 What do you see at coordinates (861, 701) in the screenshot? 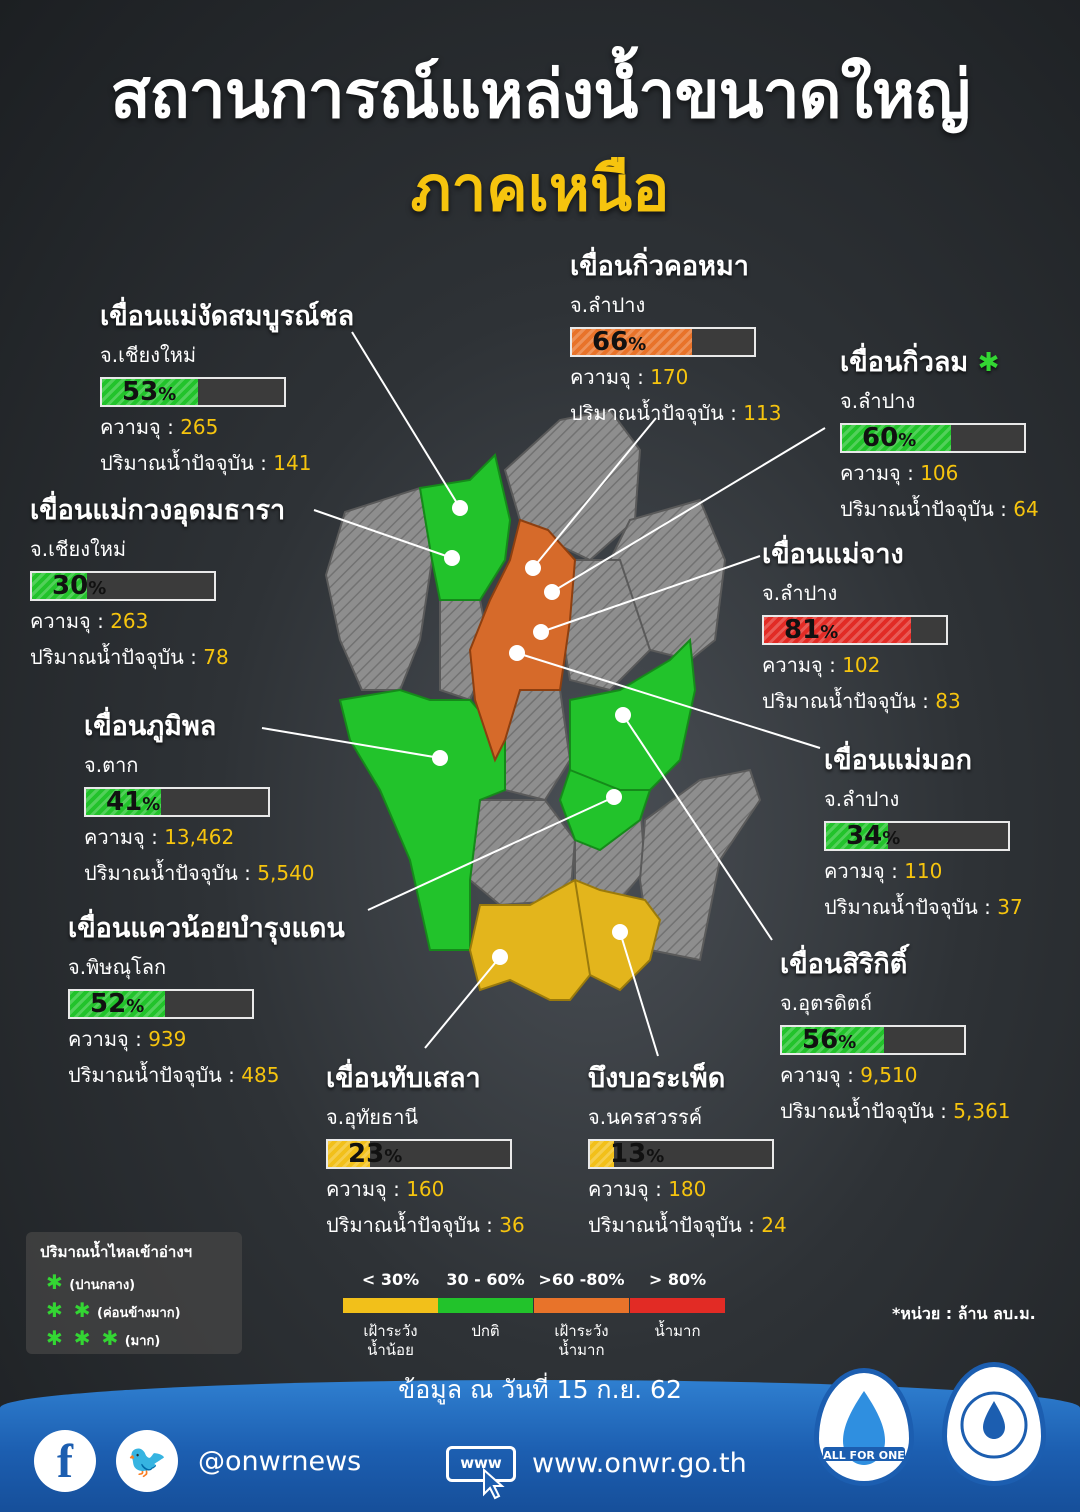
I see `dam-current-volume: ปริมาณน้ำปัจจุบัน : 83` at bounding box center [861, 701].